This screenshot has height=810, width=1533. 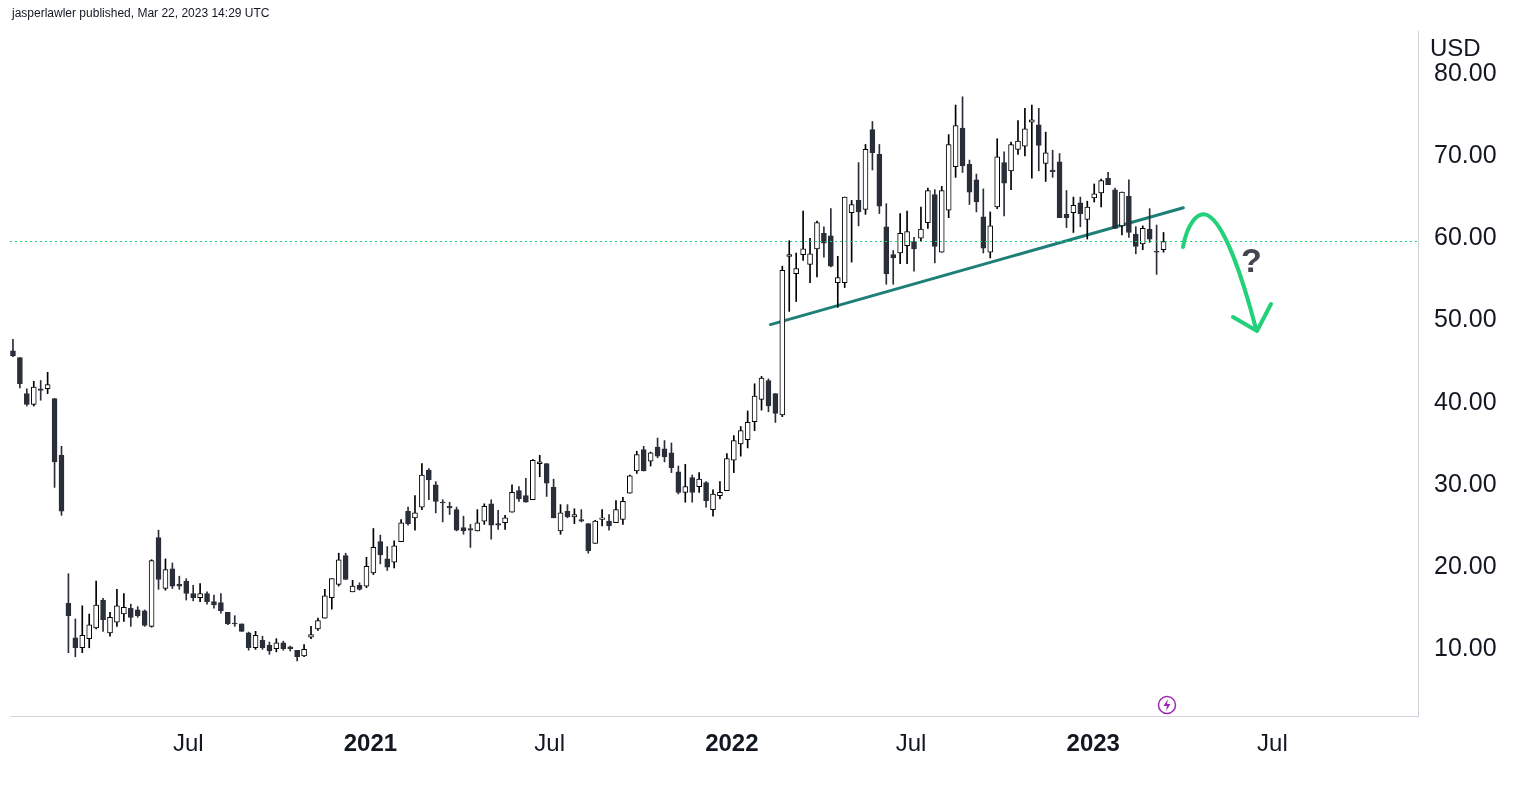 What do you see at coordinates (1465, 565) in the screenshot?
I see `y-tick-label: 20.00` at bounding box center [1465, 565].